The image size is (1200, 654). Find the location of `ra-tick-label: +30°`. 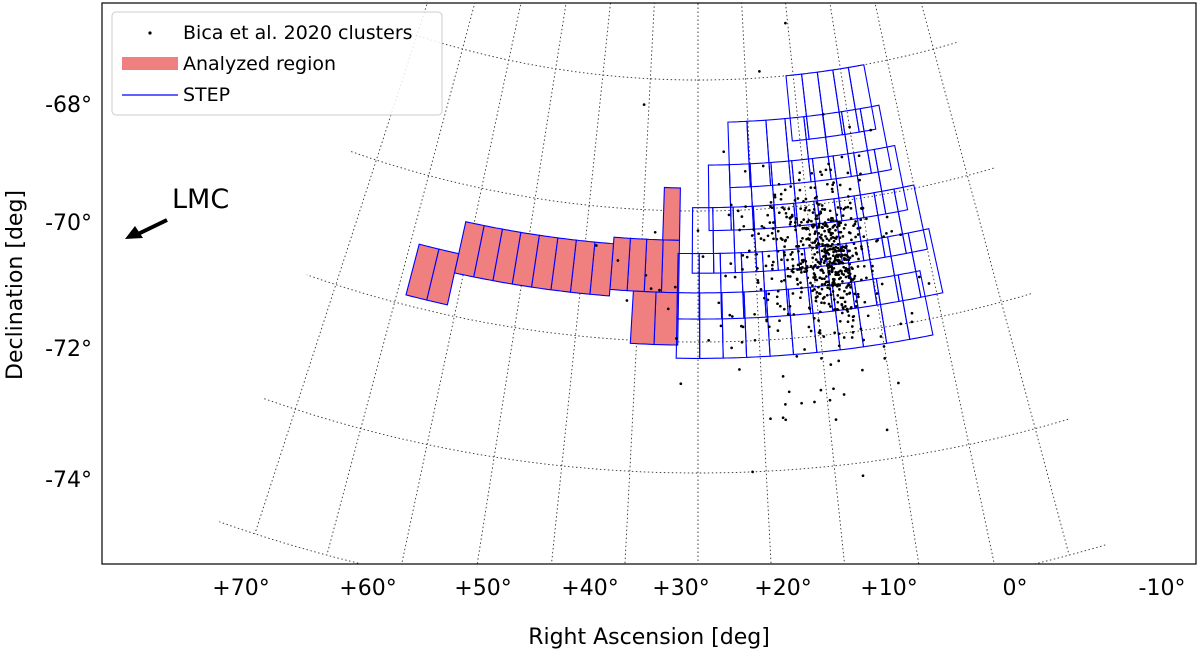

ra-tick-label: +30° is located at coordinates (680, 588).